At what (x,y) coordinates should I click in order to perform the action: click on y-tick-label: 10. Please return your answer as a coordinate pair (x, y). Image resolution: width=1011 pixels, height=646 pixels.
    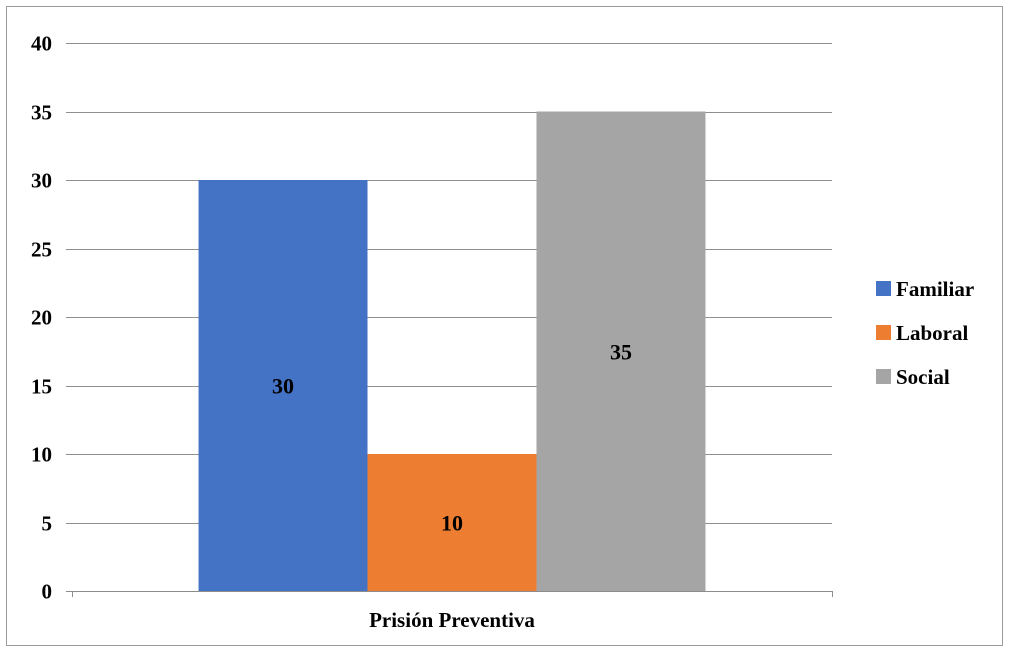
    Looking at the image, I should click on (41, 455).